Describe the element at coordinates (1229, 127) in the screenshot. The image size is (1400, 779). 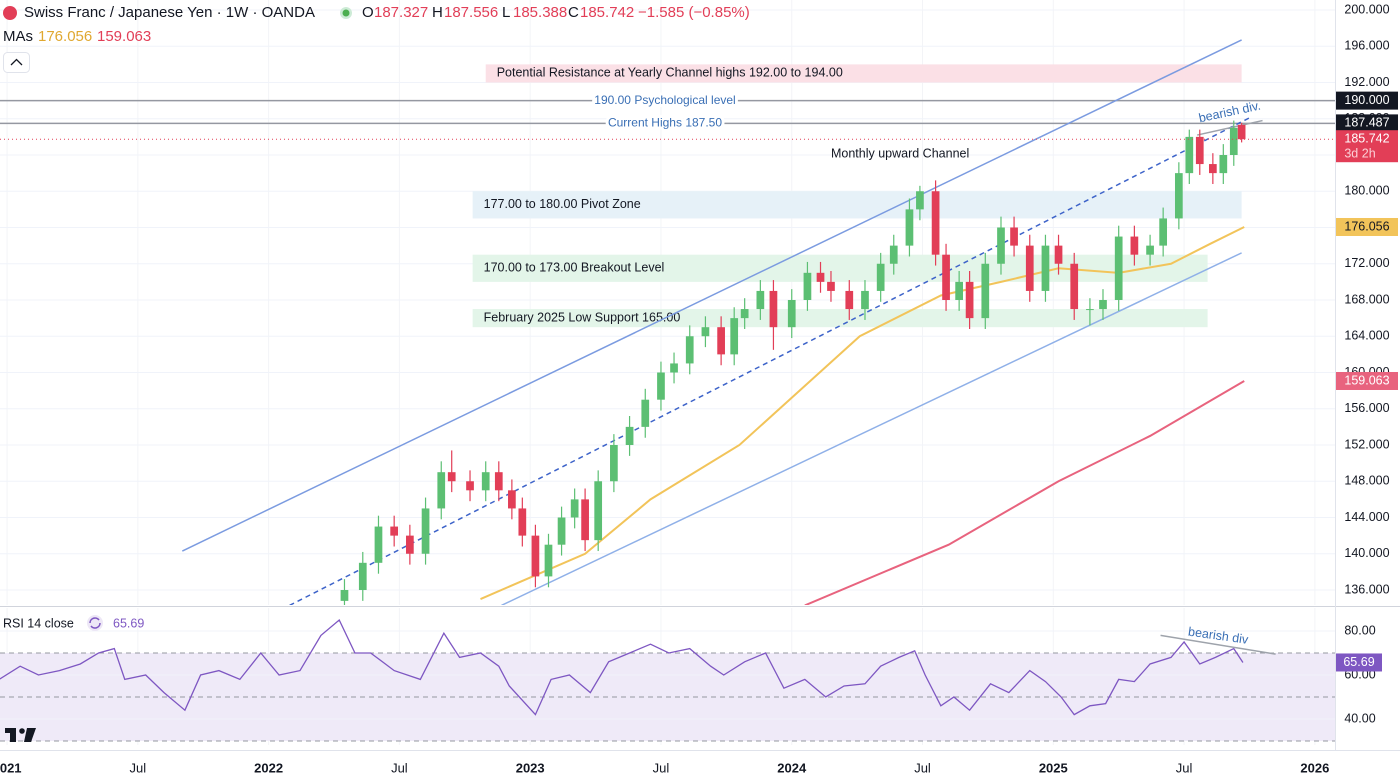
I see `trendline` at that location.